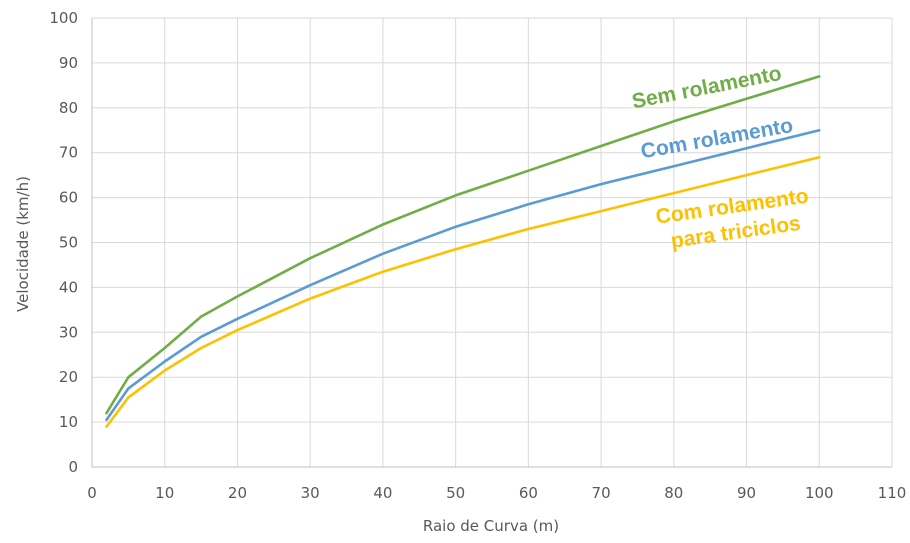  I want to click on series-label-line: Sem rolamento, so click(706, 88).